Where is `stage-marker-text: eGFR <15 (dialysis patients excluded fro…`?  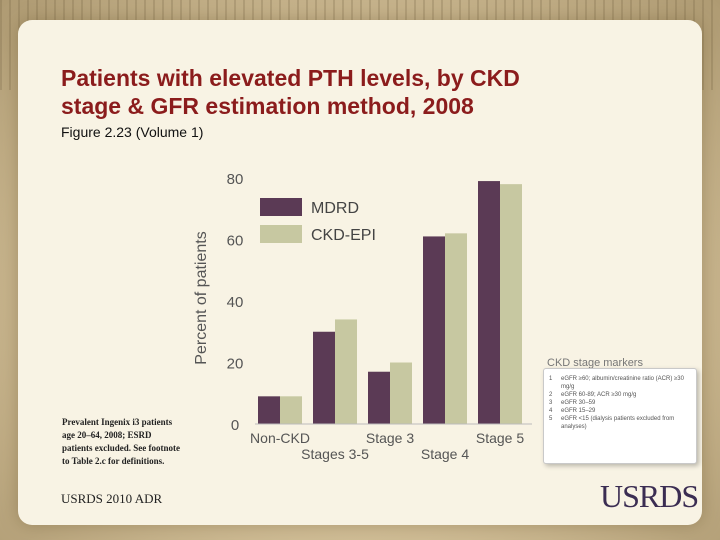
stage-marker-text: eGFR <15 (dialysis patients excluded fro… is located at coordinates (618, 423).